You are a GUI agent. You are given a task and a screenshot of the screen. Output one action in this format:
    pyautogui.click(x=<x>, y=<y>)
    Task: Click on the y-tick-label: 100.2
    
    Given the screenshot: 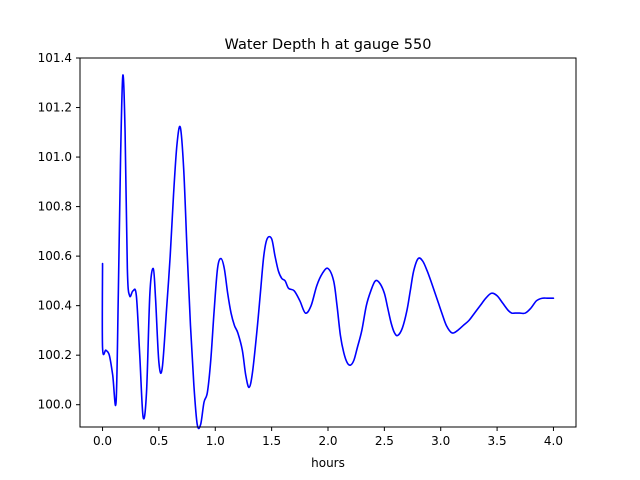 What is the action you would take?
    pyautogui.click(x=55, y=355)
    